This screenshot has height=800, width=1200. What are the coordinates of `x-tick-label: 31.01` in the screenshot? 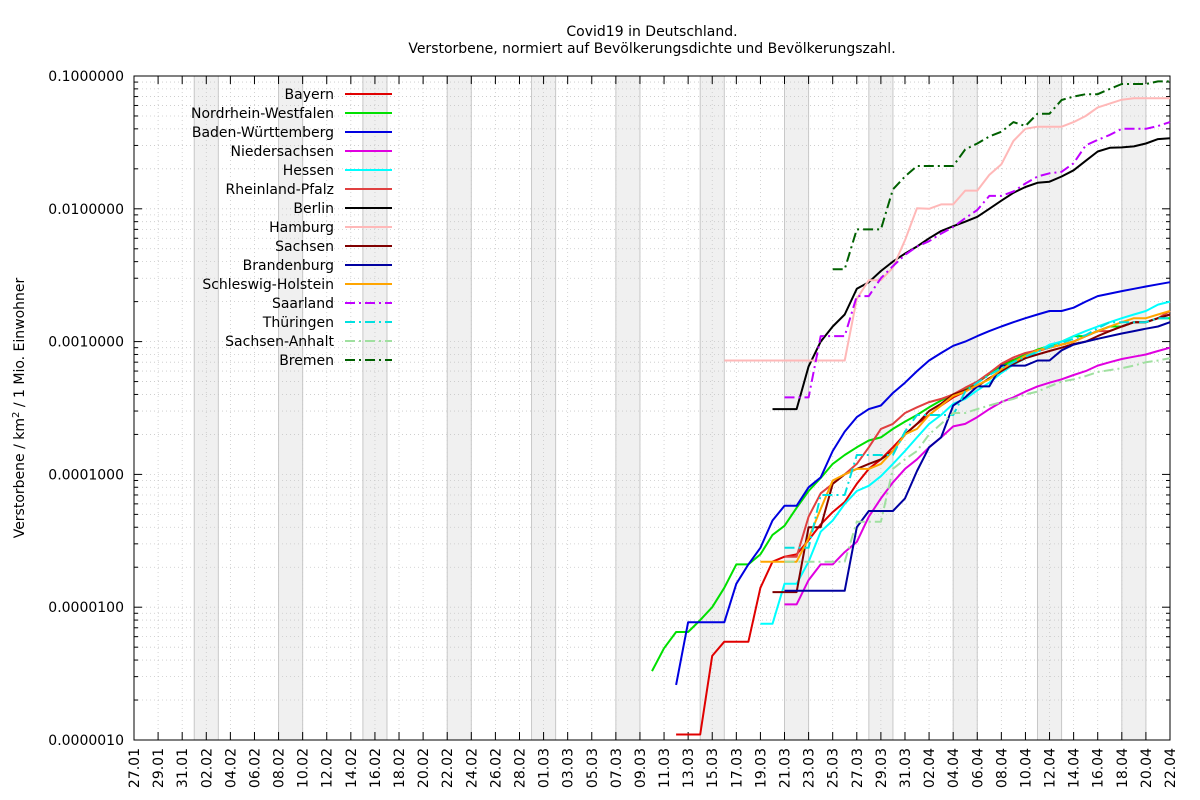 It's located at (183, 768).